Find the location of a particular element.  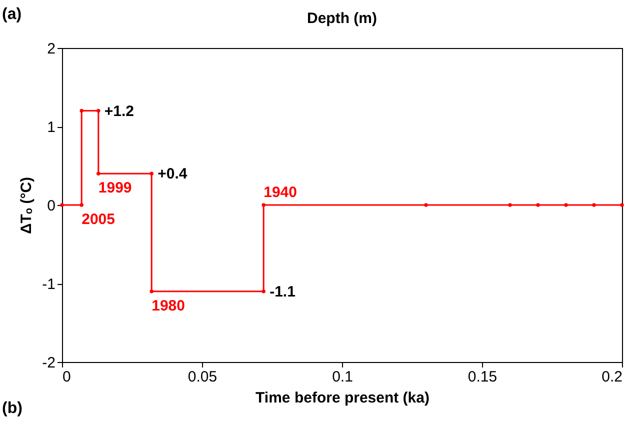

y-tick-label: 2 is located at coordinates (51, 49).